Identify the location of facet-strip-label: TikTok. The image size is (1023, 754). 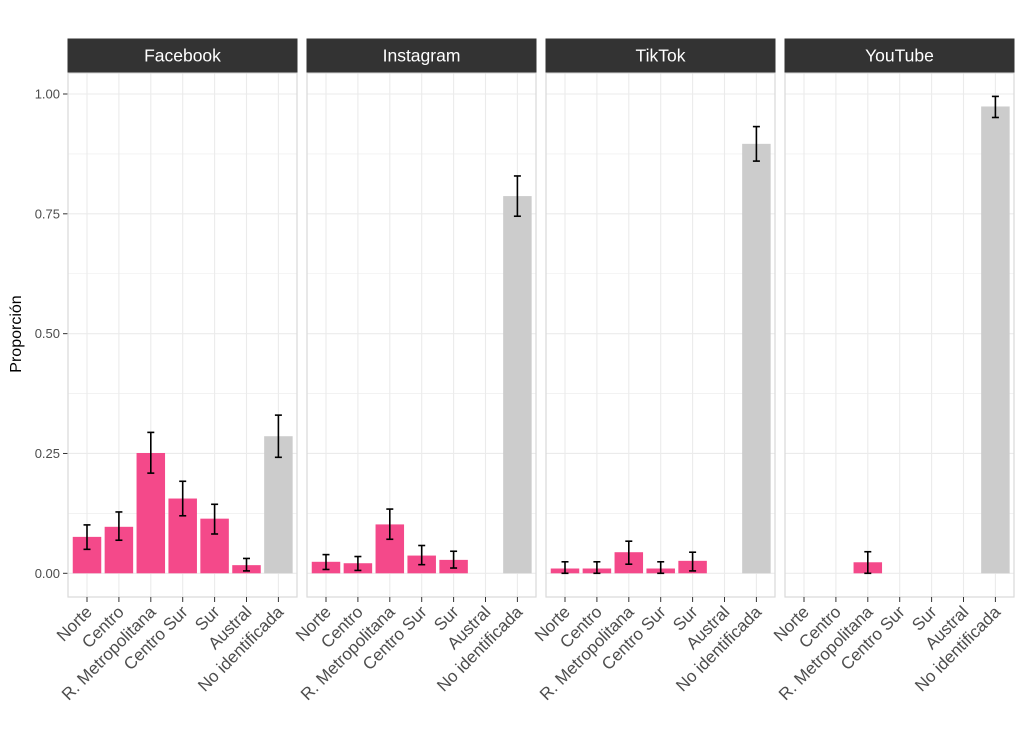
(661, 56).